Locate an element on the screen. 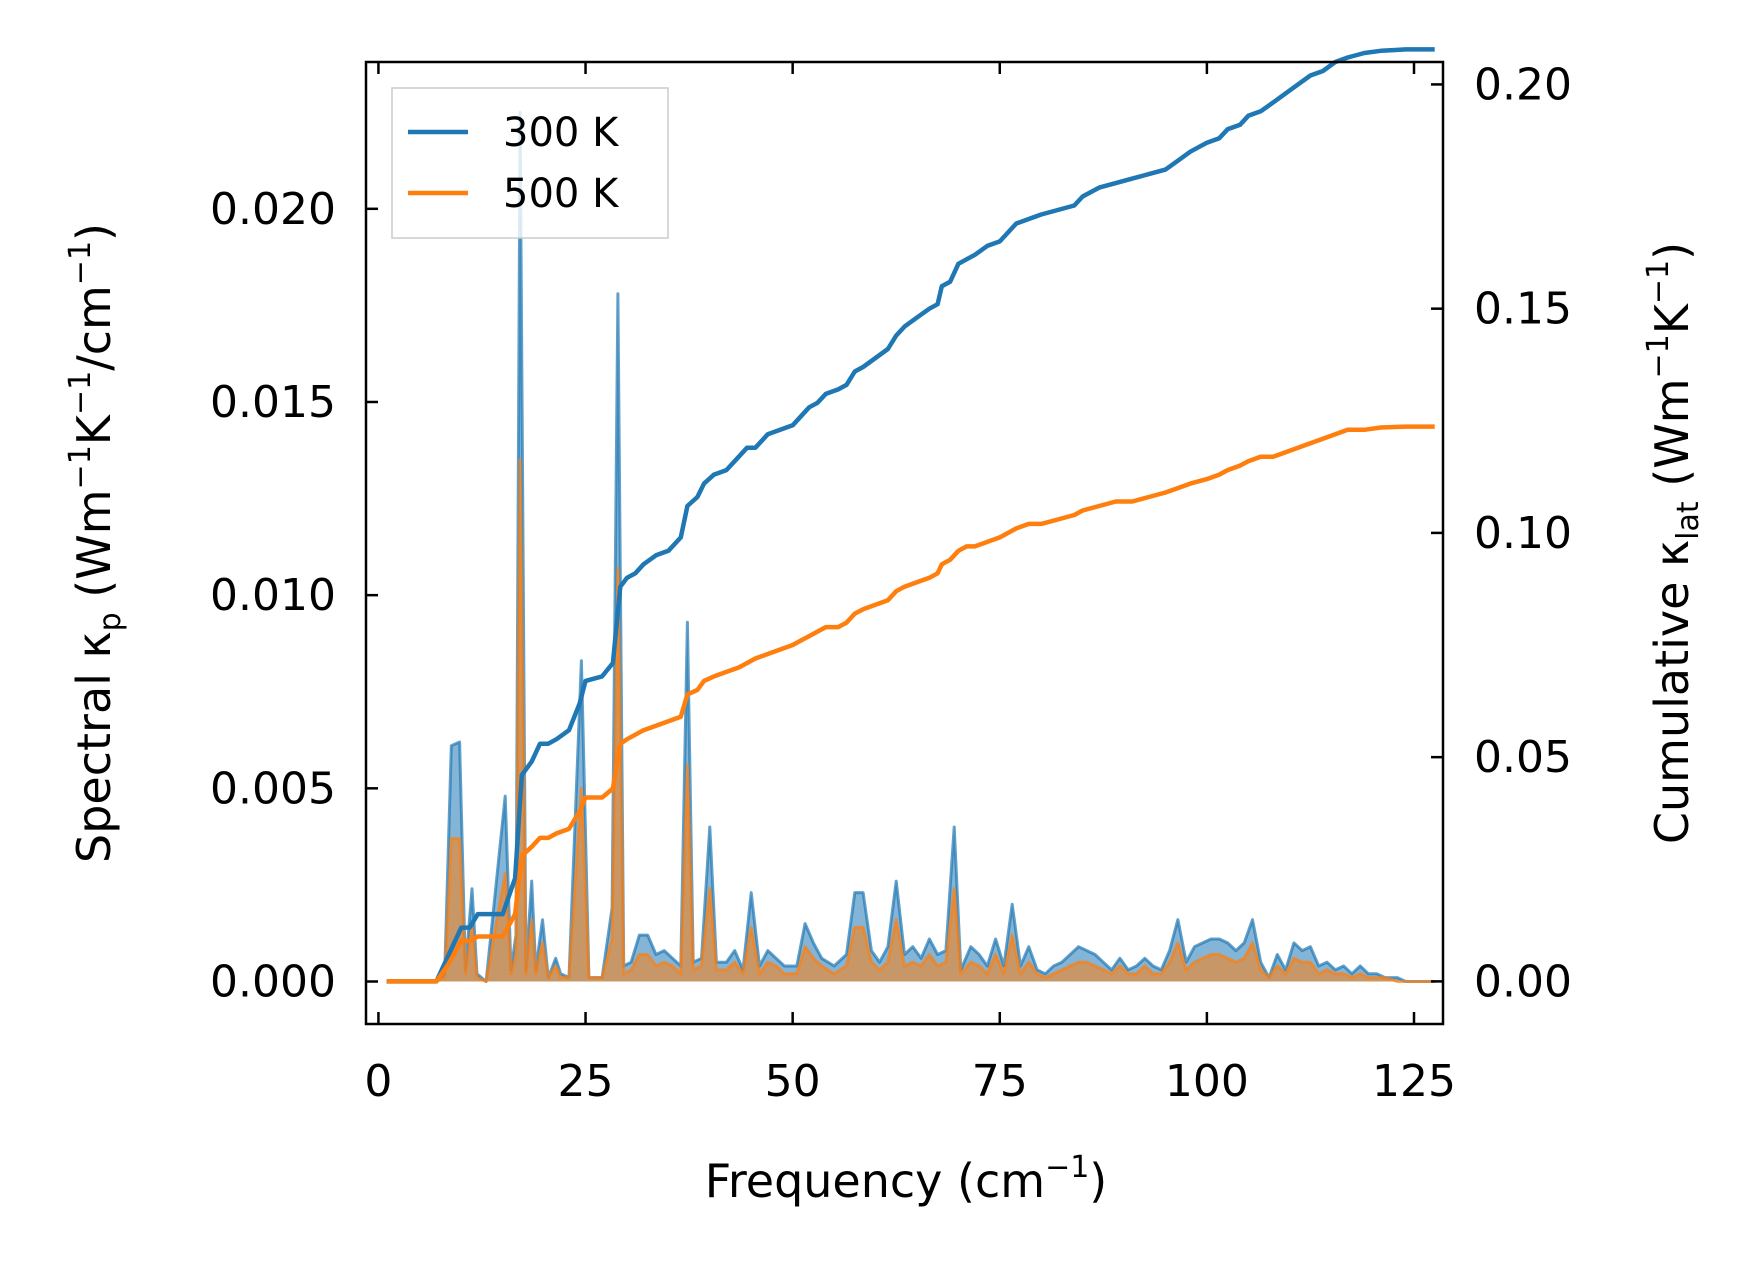 The width and height of the screenshot is (1753, 1266). x-tick-label: 25 is located at coordinates (586, 1081).